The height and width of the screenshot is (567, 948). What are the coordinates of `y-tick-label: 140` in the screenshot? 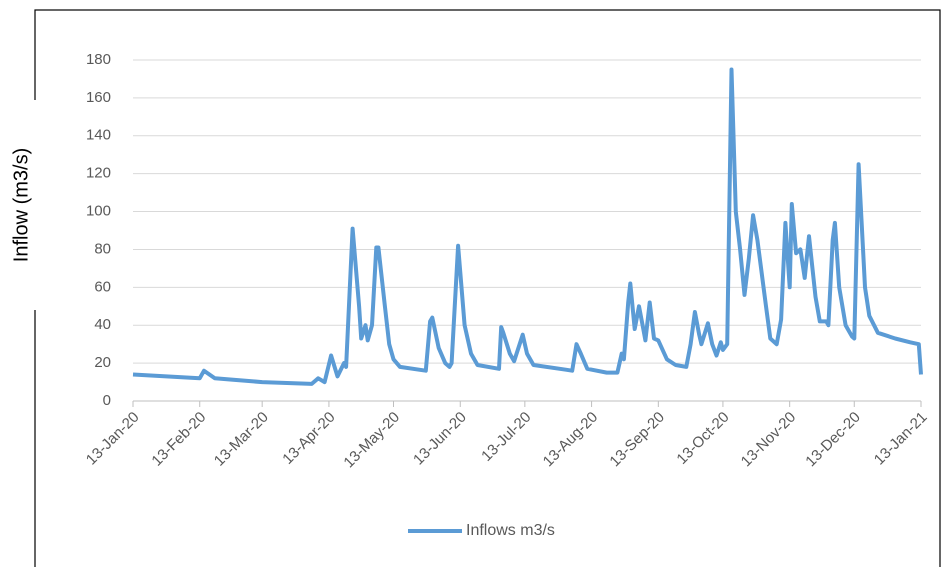 It's located at (98, 135).